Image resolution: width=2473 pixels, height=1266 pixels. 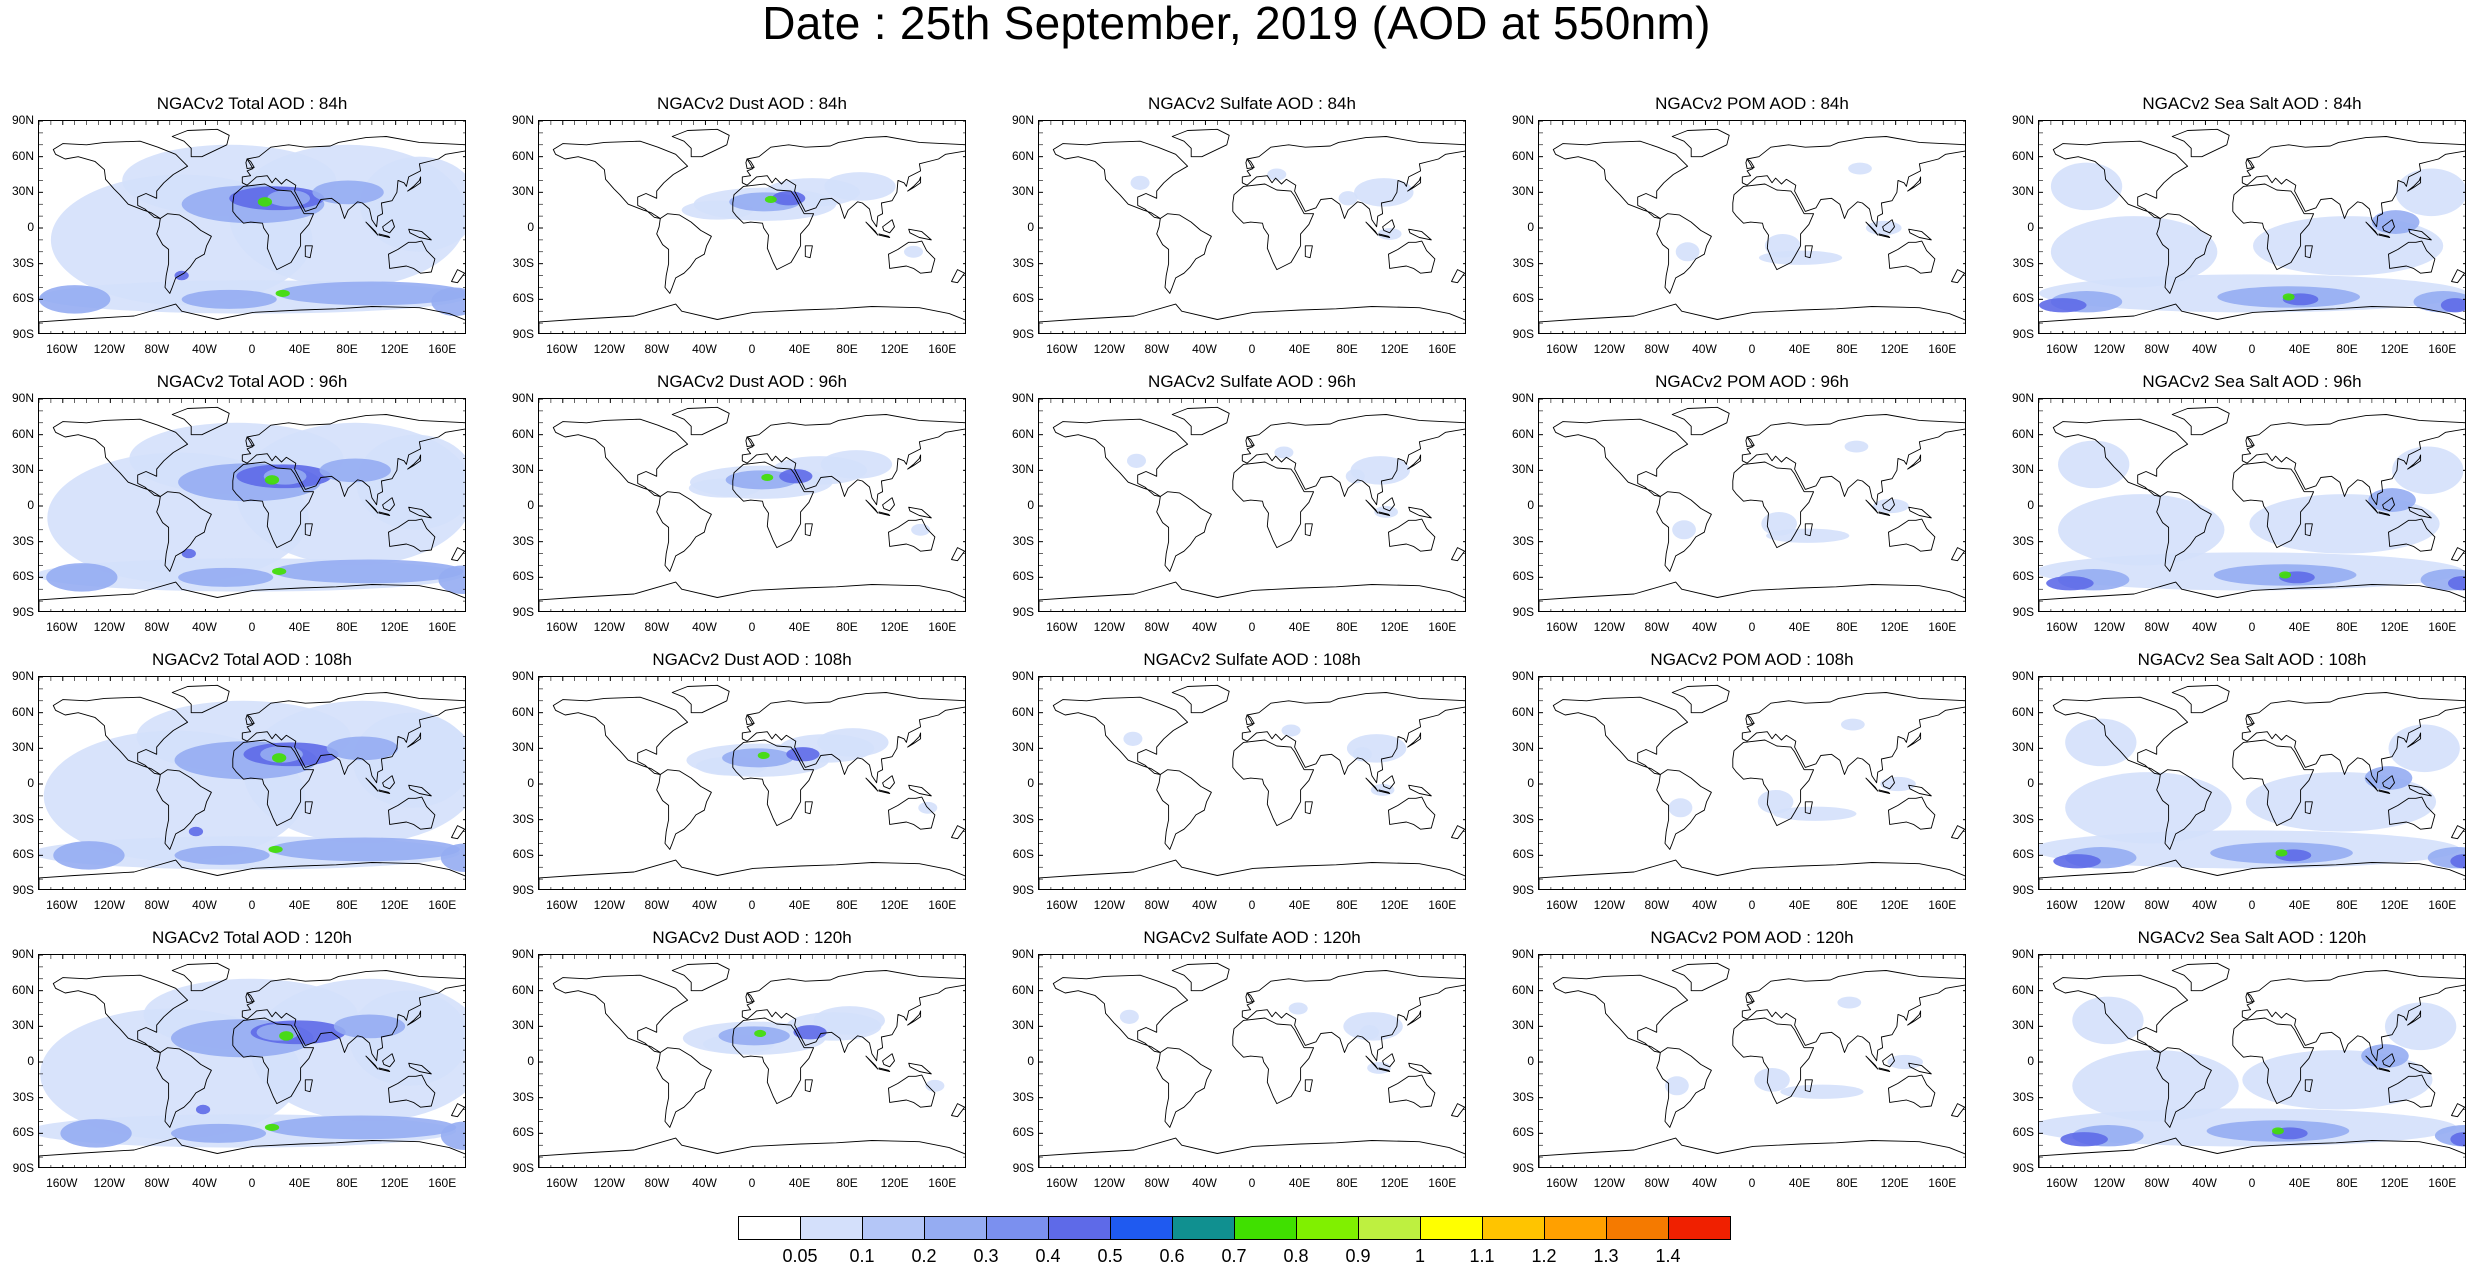 What do you see at coordinates (752, 381) in the screenshot?
I see `panel-title: NGACv2 Dust AOD : 96h` at bounding box center [752, 381].